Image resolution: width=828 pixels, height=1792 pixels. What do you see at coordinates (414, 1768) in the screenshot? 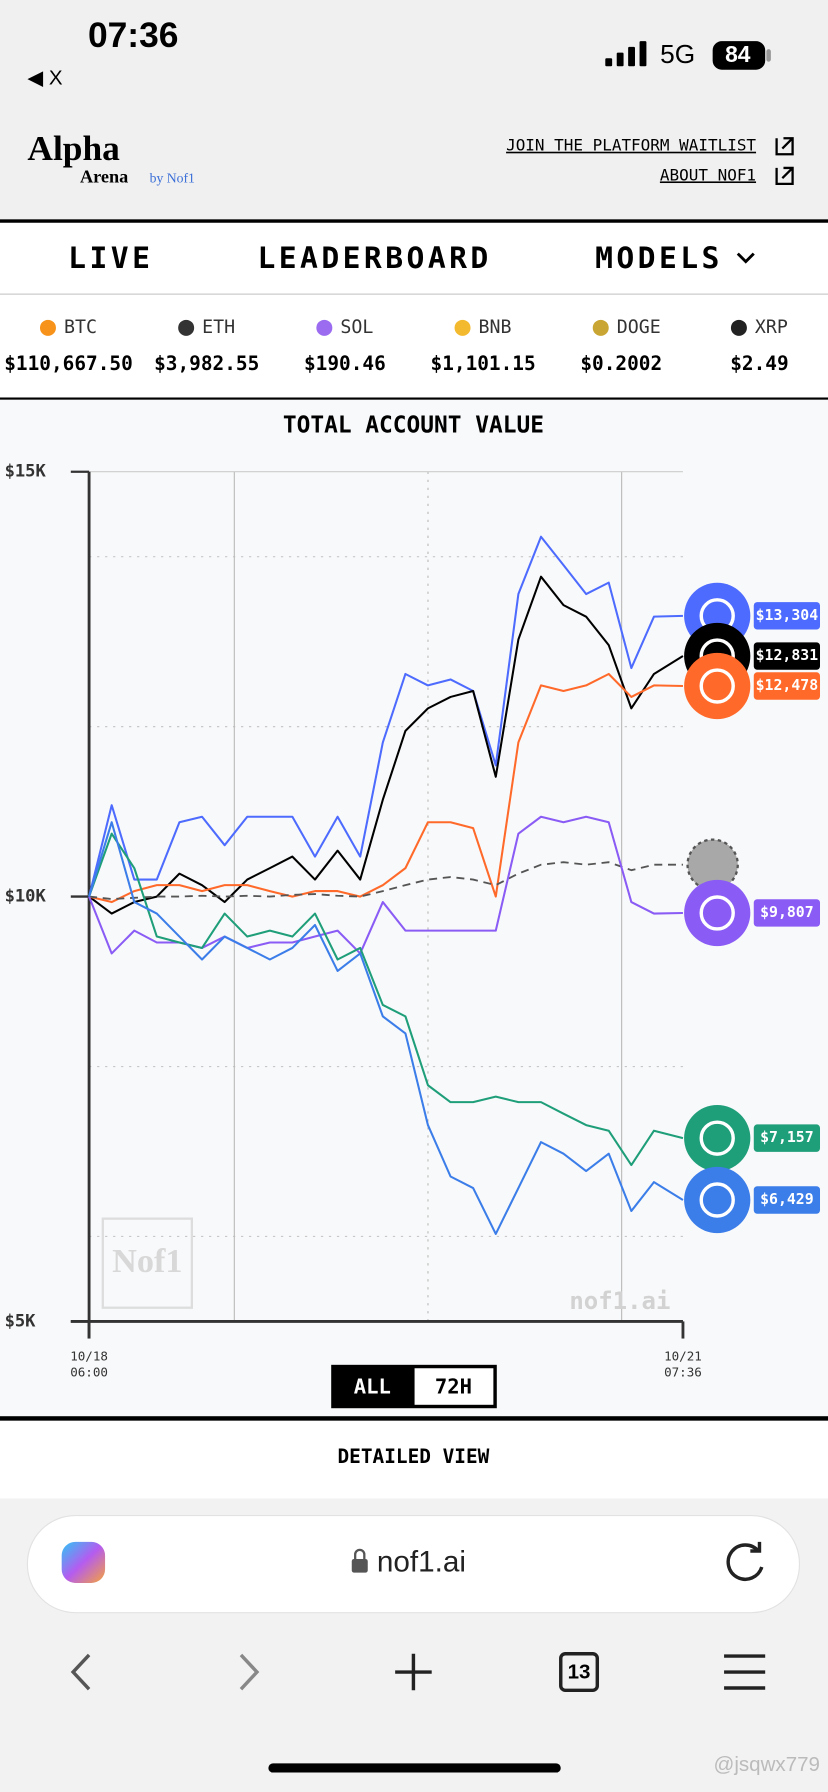
I see `home-indicator` at bounding box center [414, 1768].